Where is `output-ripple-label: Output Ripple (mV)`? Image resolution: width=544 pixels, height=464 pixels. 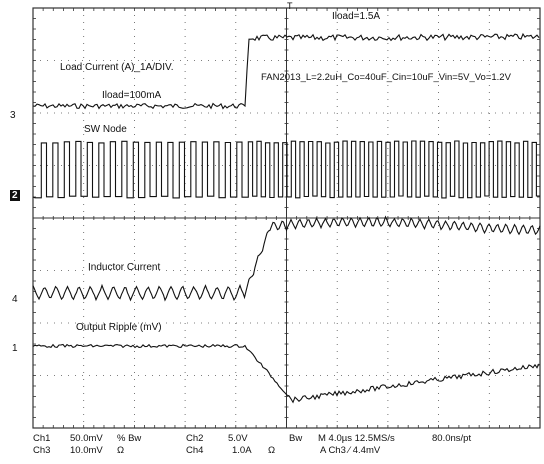
output-ripple-label: Output Ripple (mV) is located at coordinates (119, 327).